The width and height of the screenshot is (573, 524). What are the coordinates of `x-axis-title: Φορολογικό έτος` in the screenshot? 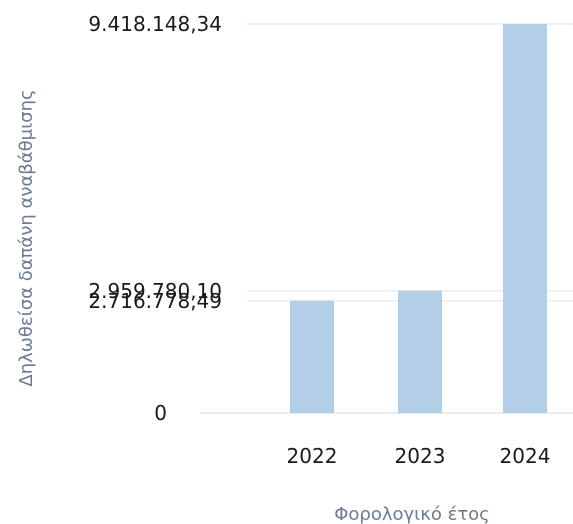 It's located at (412, 514).